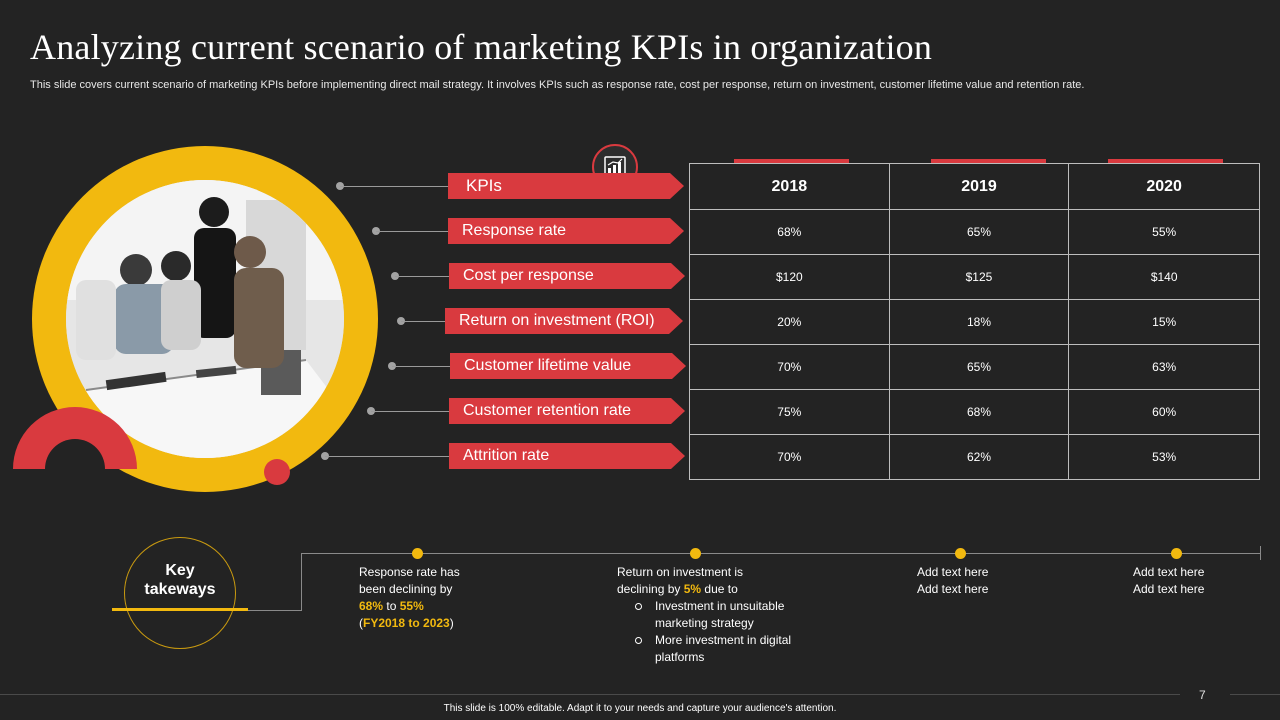 This screenshot has width=1280, height=720. Describe the element at coordinates (180, 580) in the screenshot. I see `key-takeaways-label: Key takeways` at that location.